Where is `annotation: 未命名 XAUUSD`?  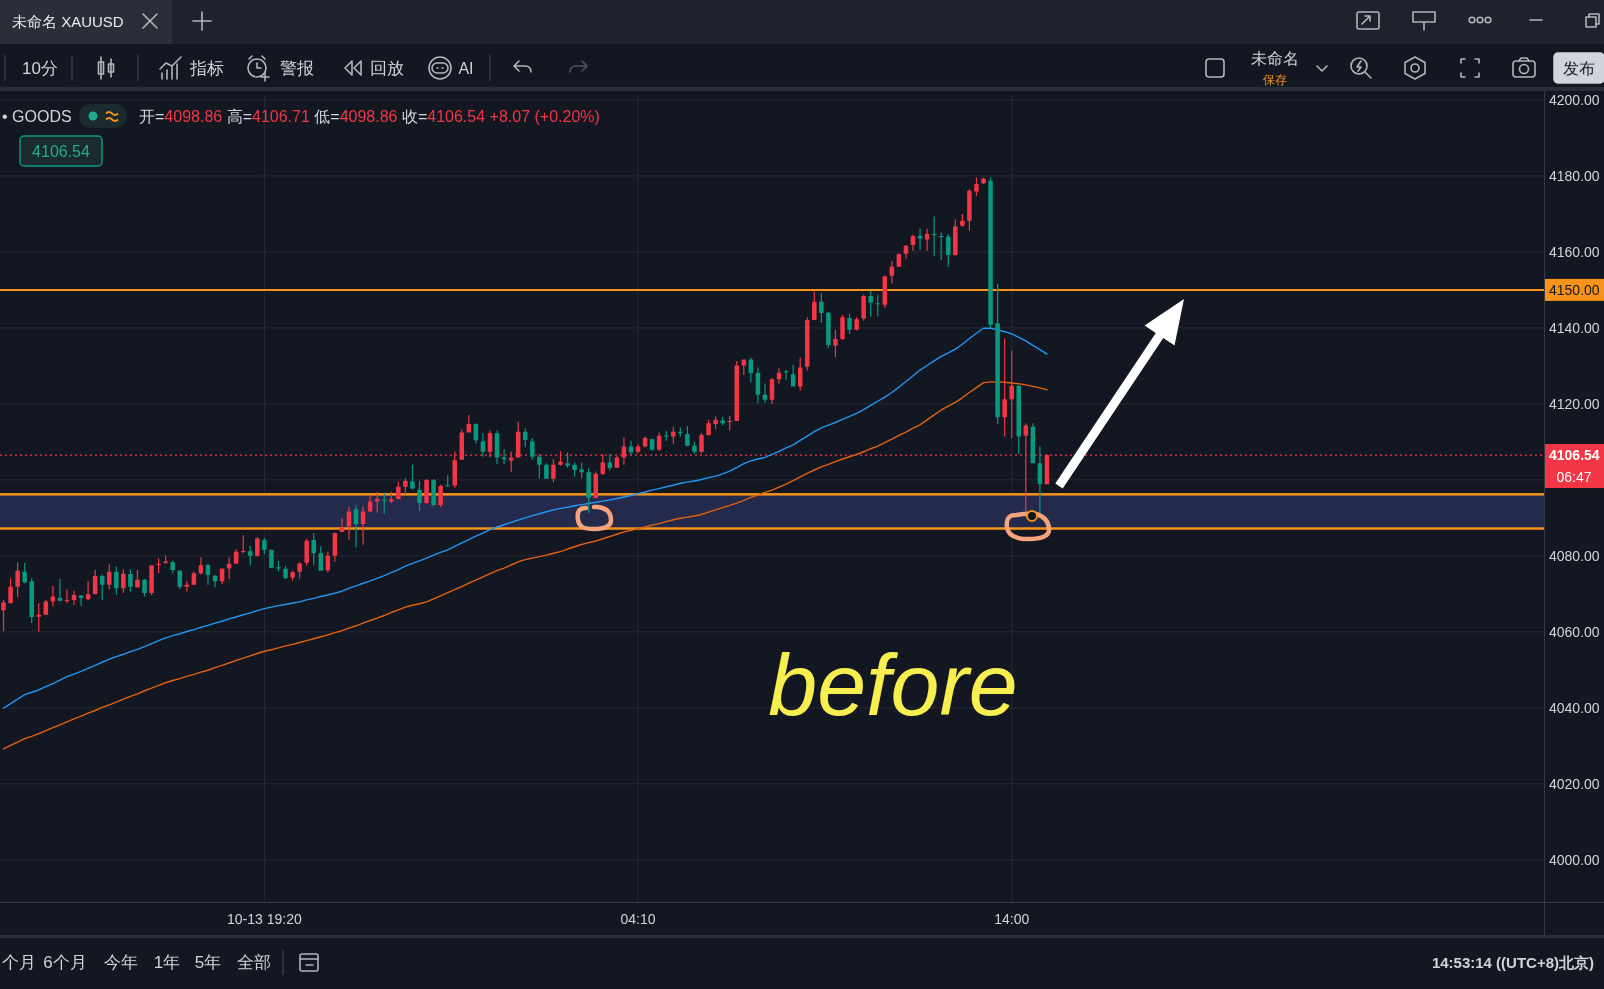
annotation: 未命名 XAUUSD is located at coordinates (68, 21).